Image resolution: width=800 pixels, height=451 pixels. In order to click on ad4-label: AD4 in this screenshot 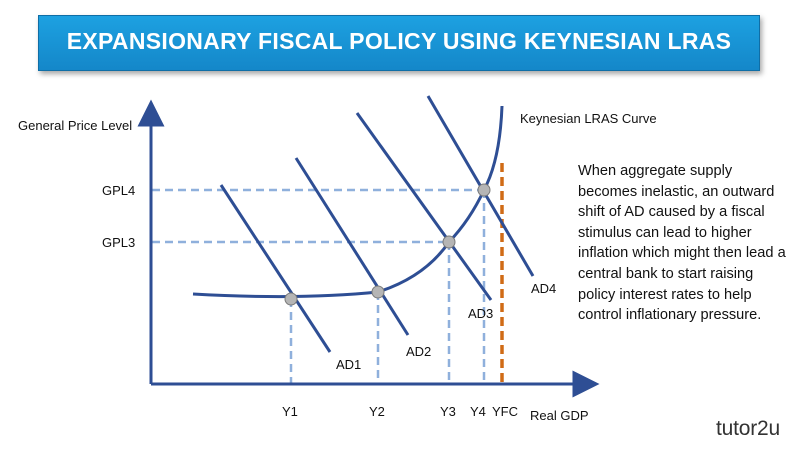, I will do `click(543, 288)`.